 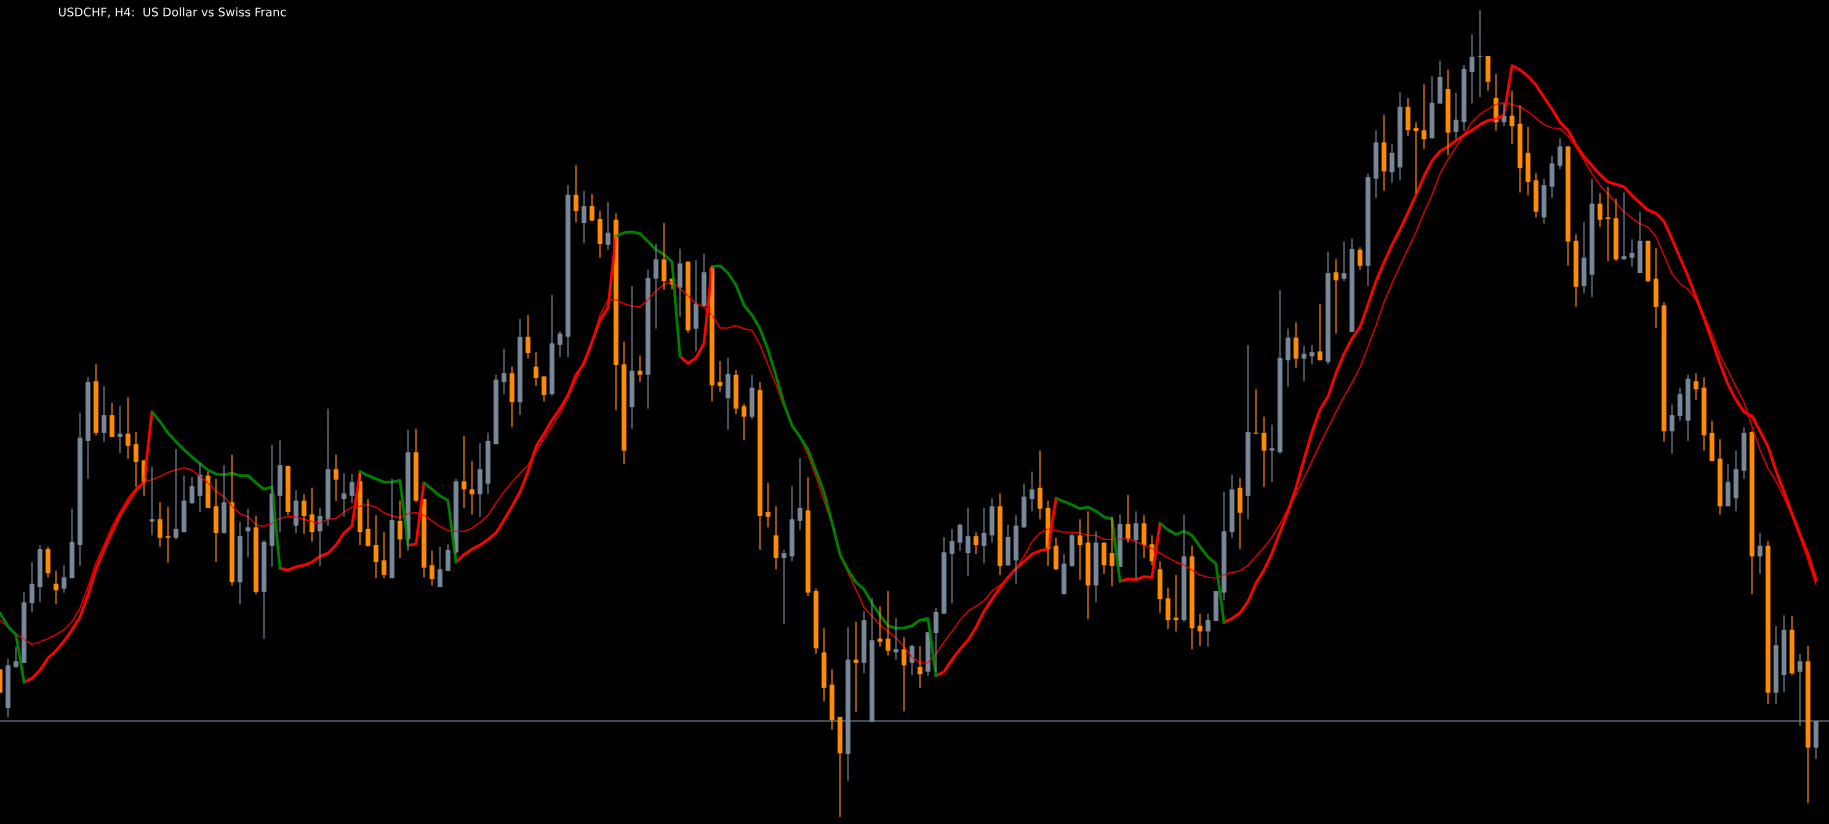 I want to click on chart-title: USDCHF, H4: US Dollar vs Swiss Franc, so click(x=172, y=12).